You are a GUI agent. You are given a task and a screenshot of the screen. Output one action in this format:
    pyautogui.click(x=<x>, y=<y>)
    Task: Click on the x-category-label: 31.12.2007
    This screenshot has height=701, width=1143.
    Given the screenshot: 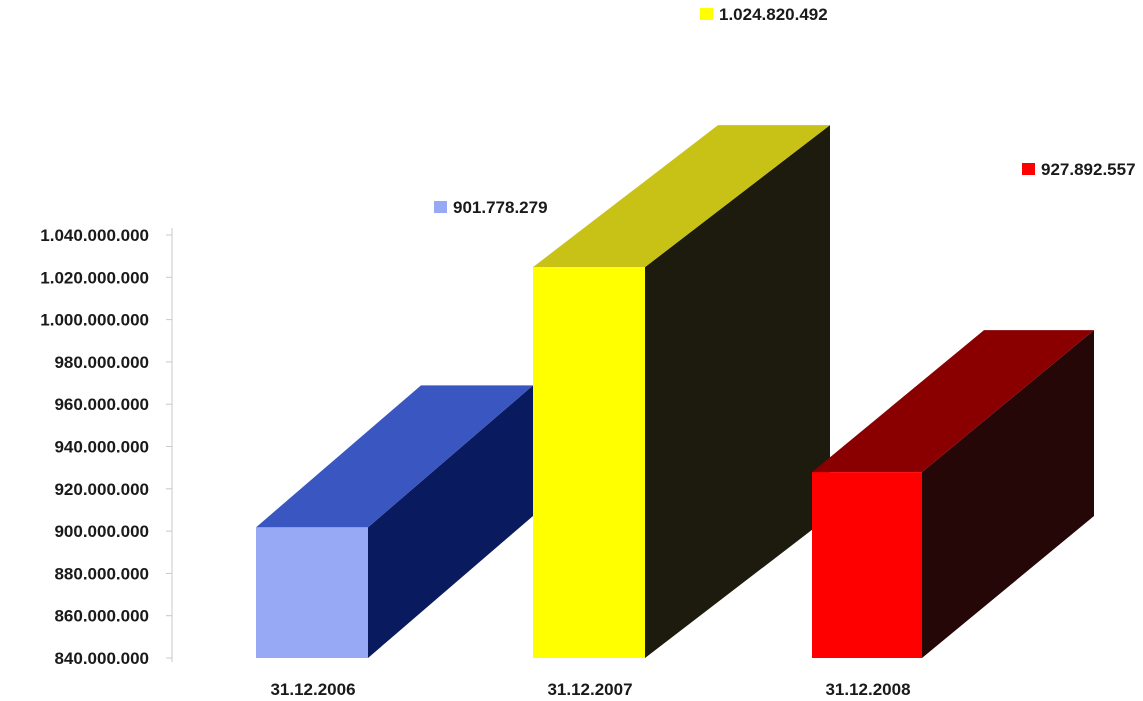 What is the action you would take?
    pyautogui.click(x=589, y=689)
    